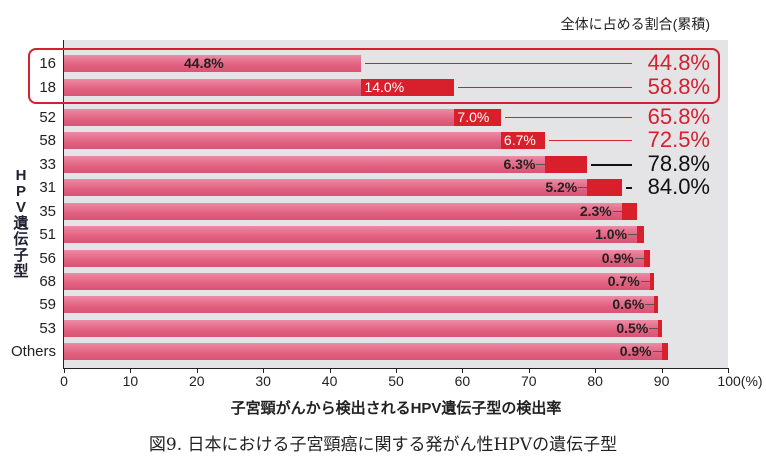  Describe the element at coordinates (47, 234) in the screenshot. I see `category-label: 51` at that location.